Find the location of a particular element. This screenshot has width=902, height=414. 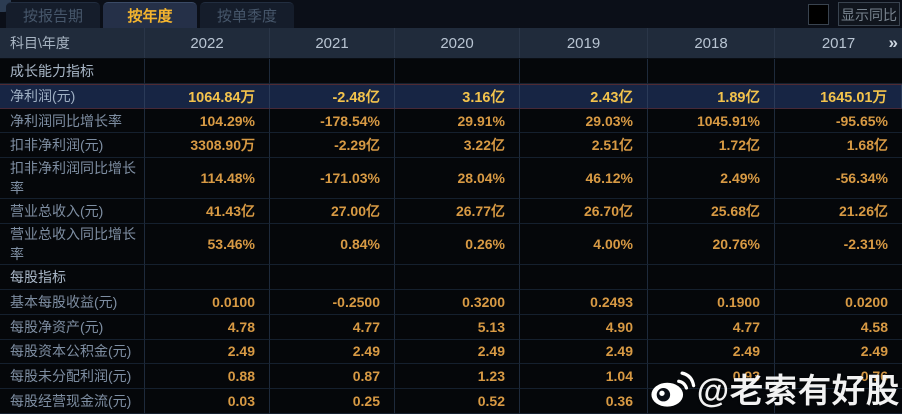

value-cell: 0.93 is located at coordinates (711, 377).